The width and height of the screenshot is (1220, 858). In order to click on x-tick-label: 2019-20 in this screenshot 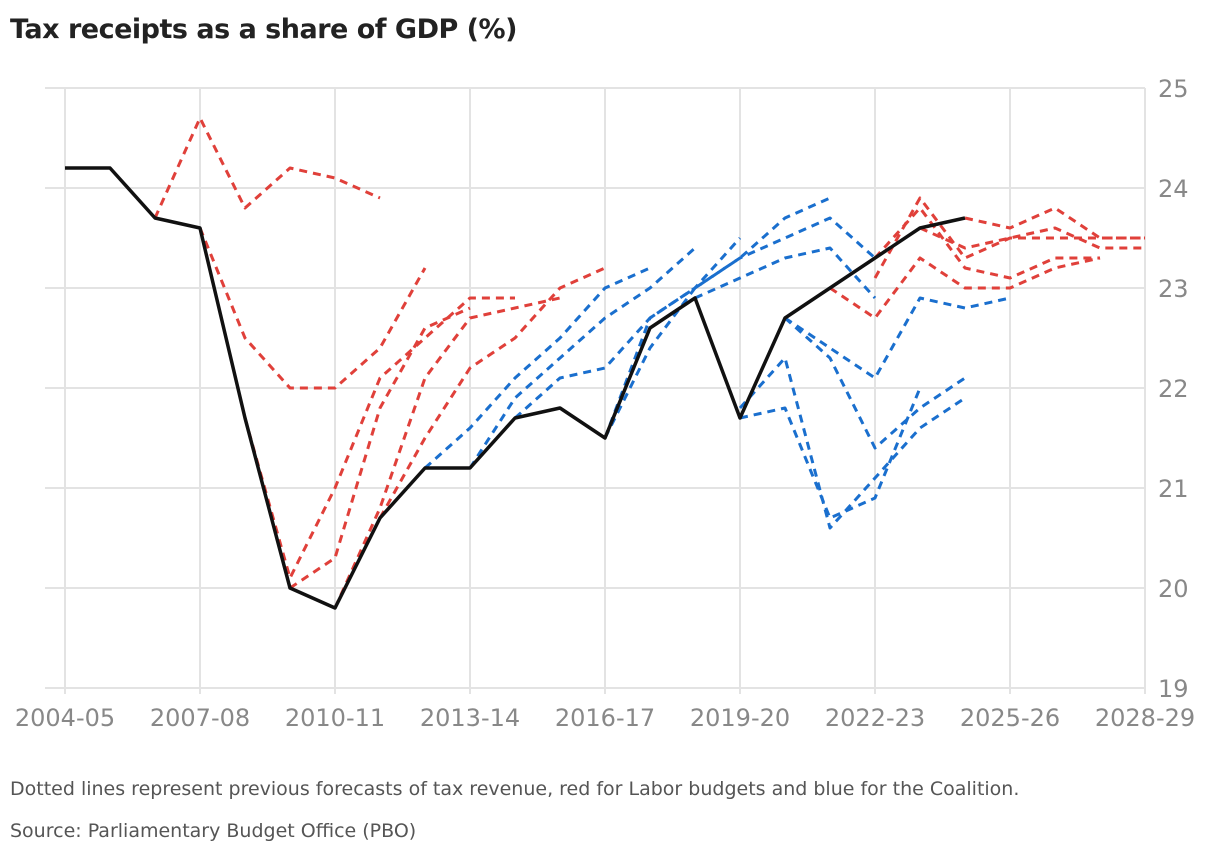, I will do `click(740, 718)`.